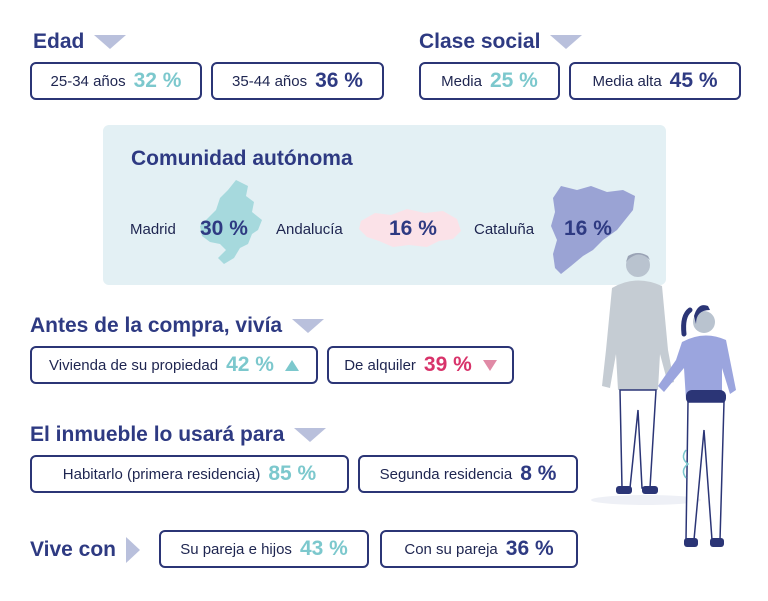 This screenshot has width=768, height=601. I want to click on item-value: 25 %, so click(513, 80).